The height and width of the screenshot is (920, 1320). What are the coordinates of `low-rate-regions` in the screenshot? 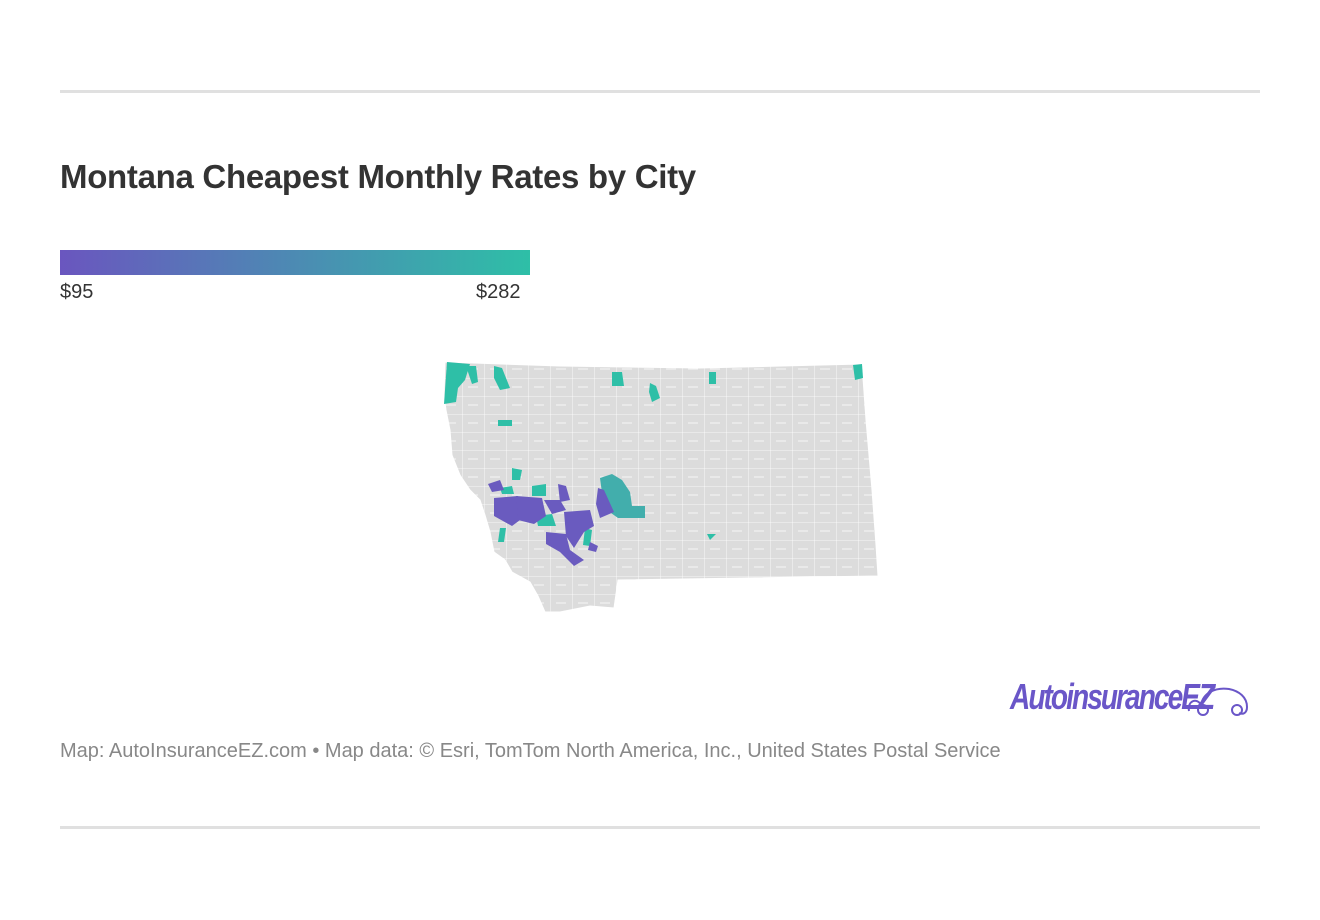 It's located at (551, 523).